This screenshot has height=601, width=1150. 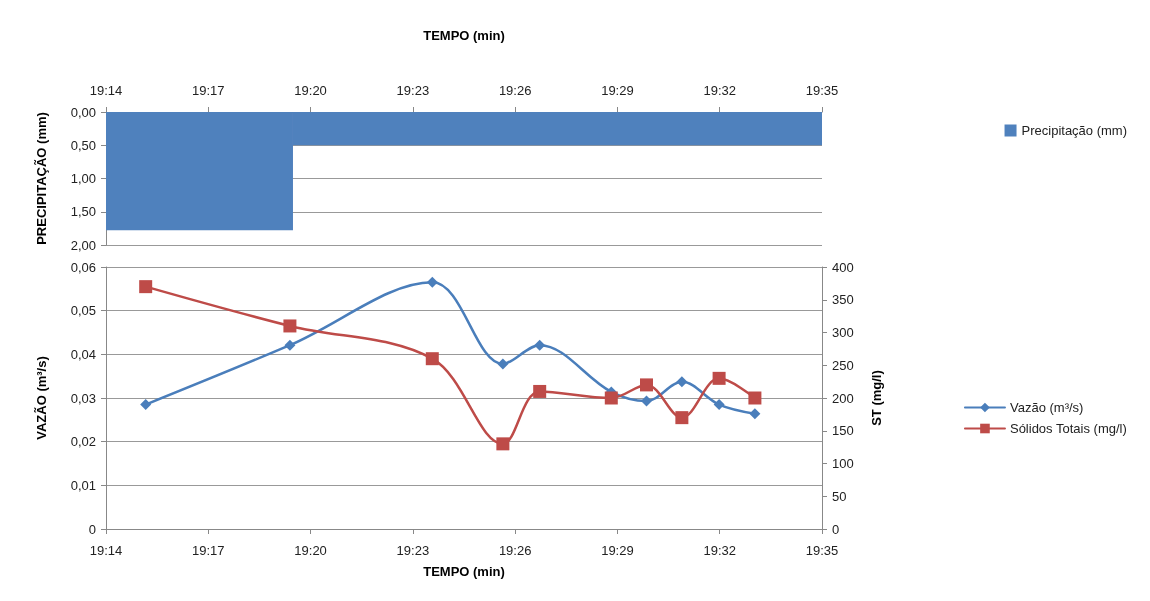 I want to click on y-axis-title: PRECIPITAÇÃO (mm), so click(x=41, y=178).